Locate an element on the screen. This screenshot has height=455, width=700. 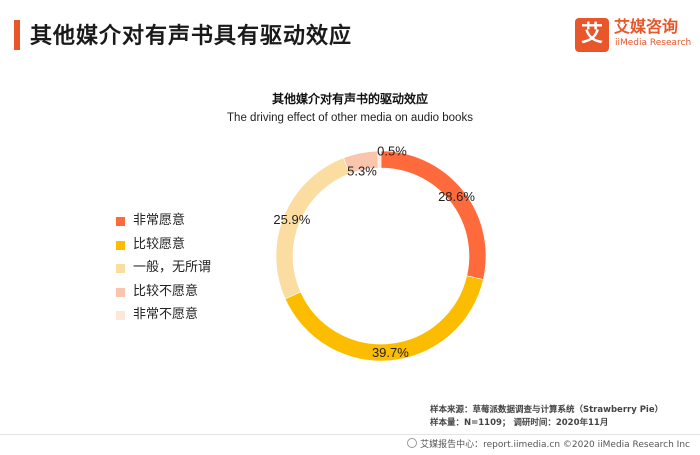
logo-name-en: iiMedia Research is located at coordinates (653, 43).